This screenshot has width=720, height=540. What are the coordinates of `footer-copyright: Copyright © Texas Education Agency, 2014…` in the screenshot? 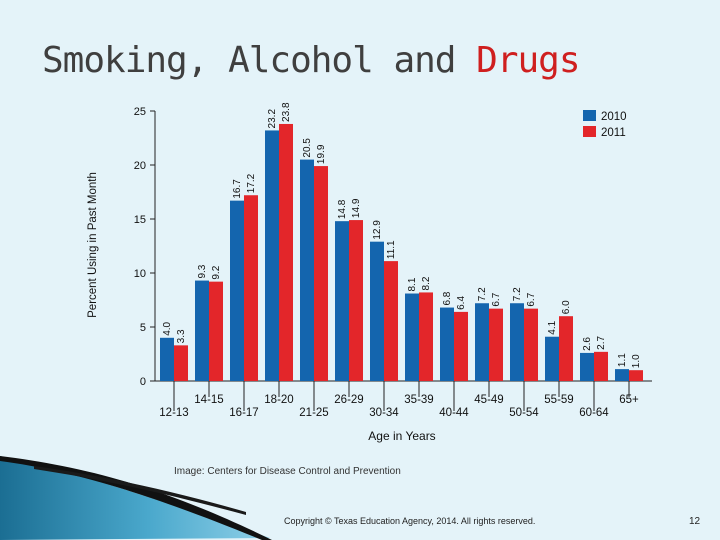 It's located at (410, 521).